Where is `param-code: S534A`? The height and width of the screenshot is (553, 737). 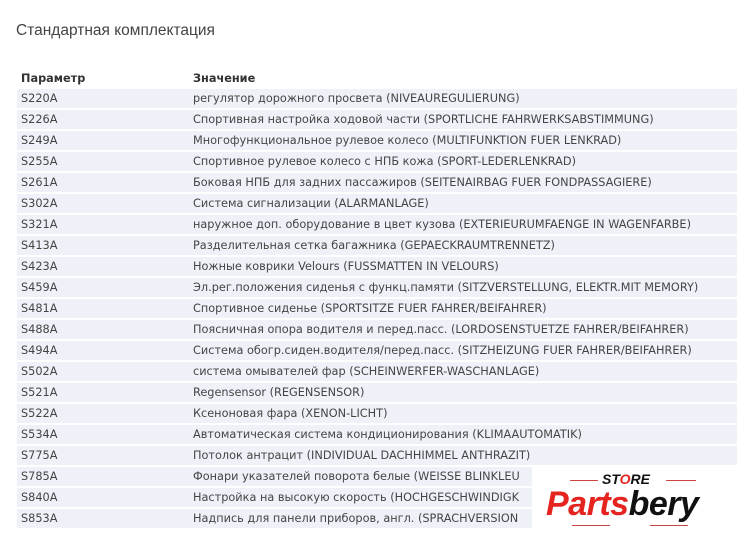 param-code: S534A is located at coordinates (103, 435).